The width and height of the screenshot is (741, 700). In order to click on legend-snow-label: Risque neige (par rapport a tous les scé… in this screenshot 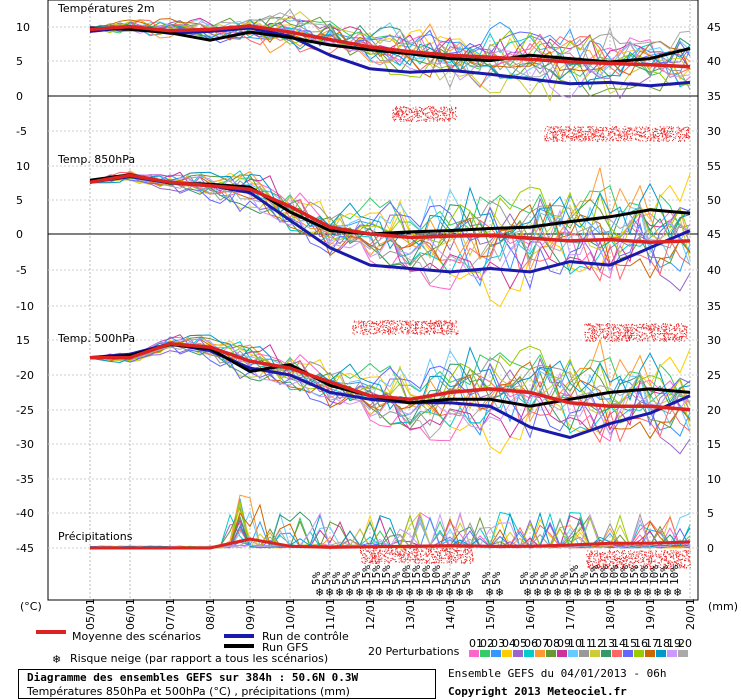, I will do `click(199, 658)`.